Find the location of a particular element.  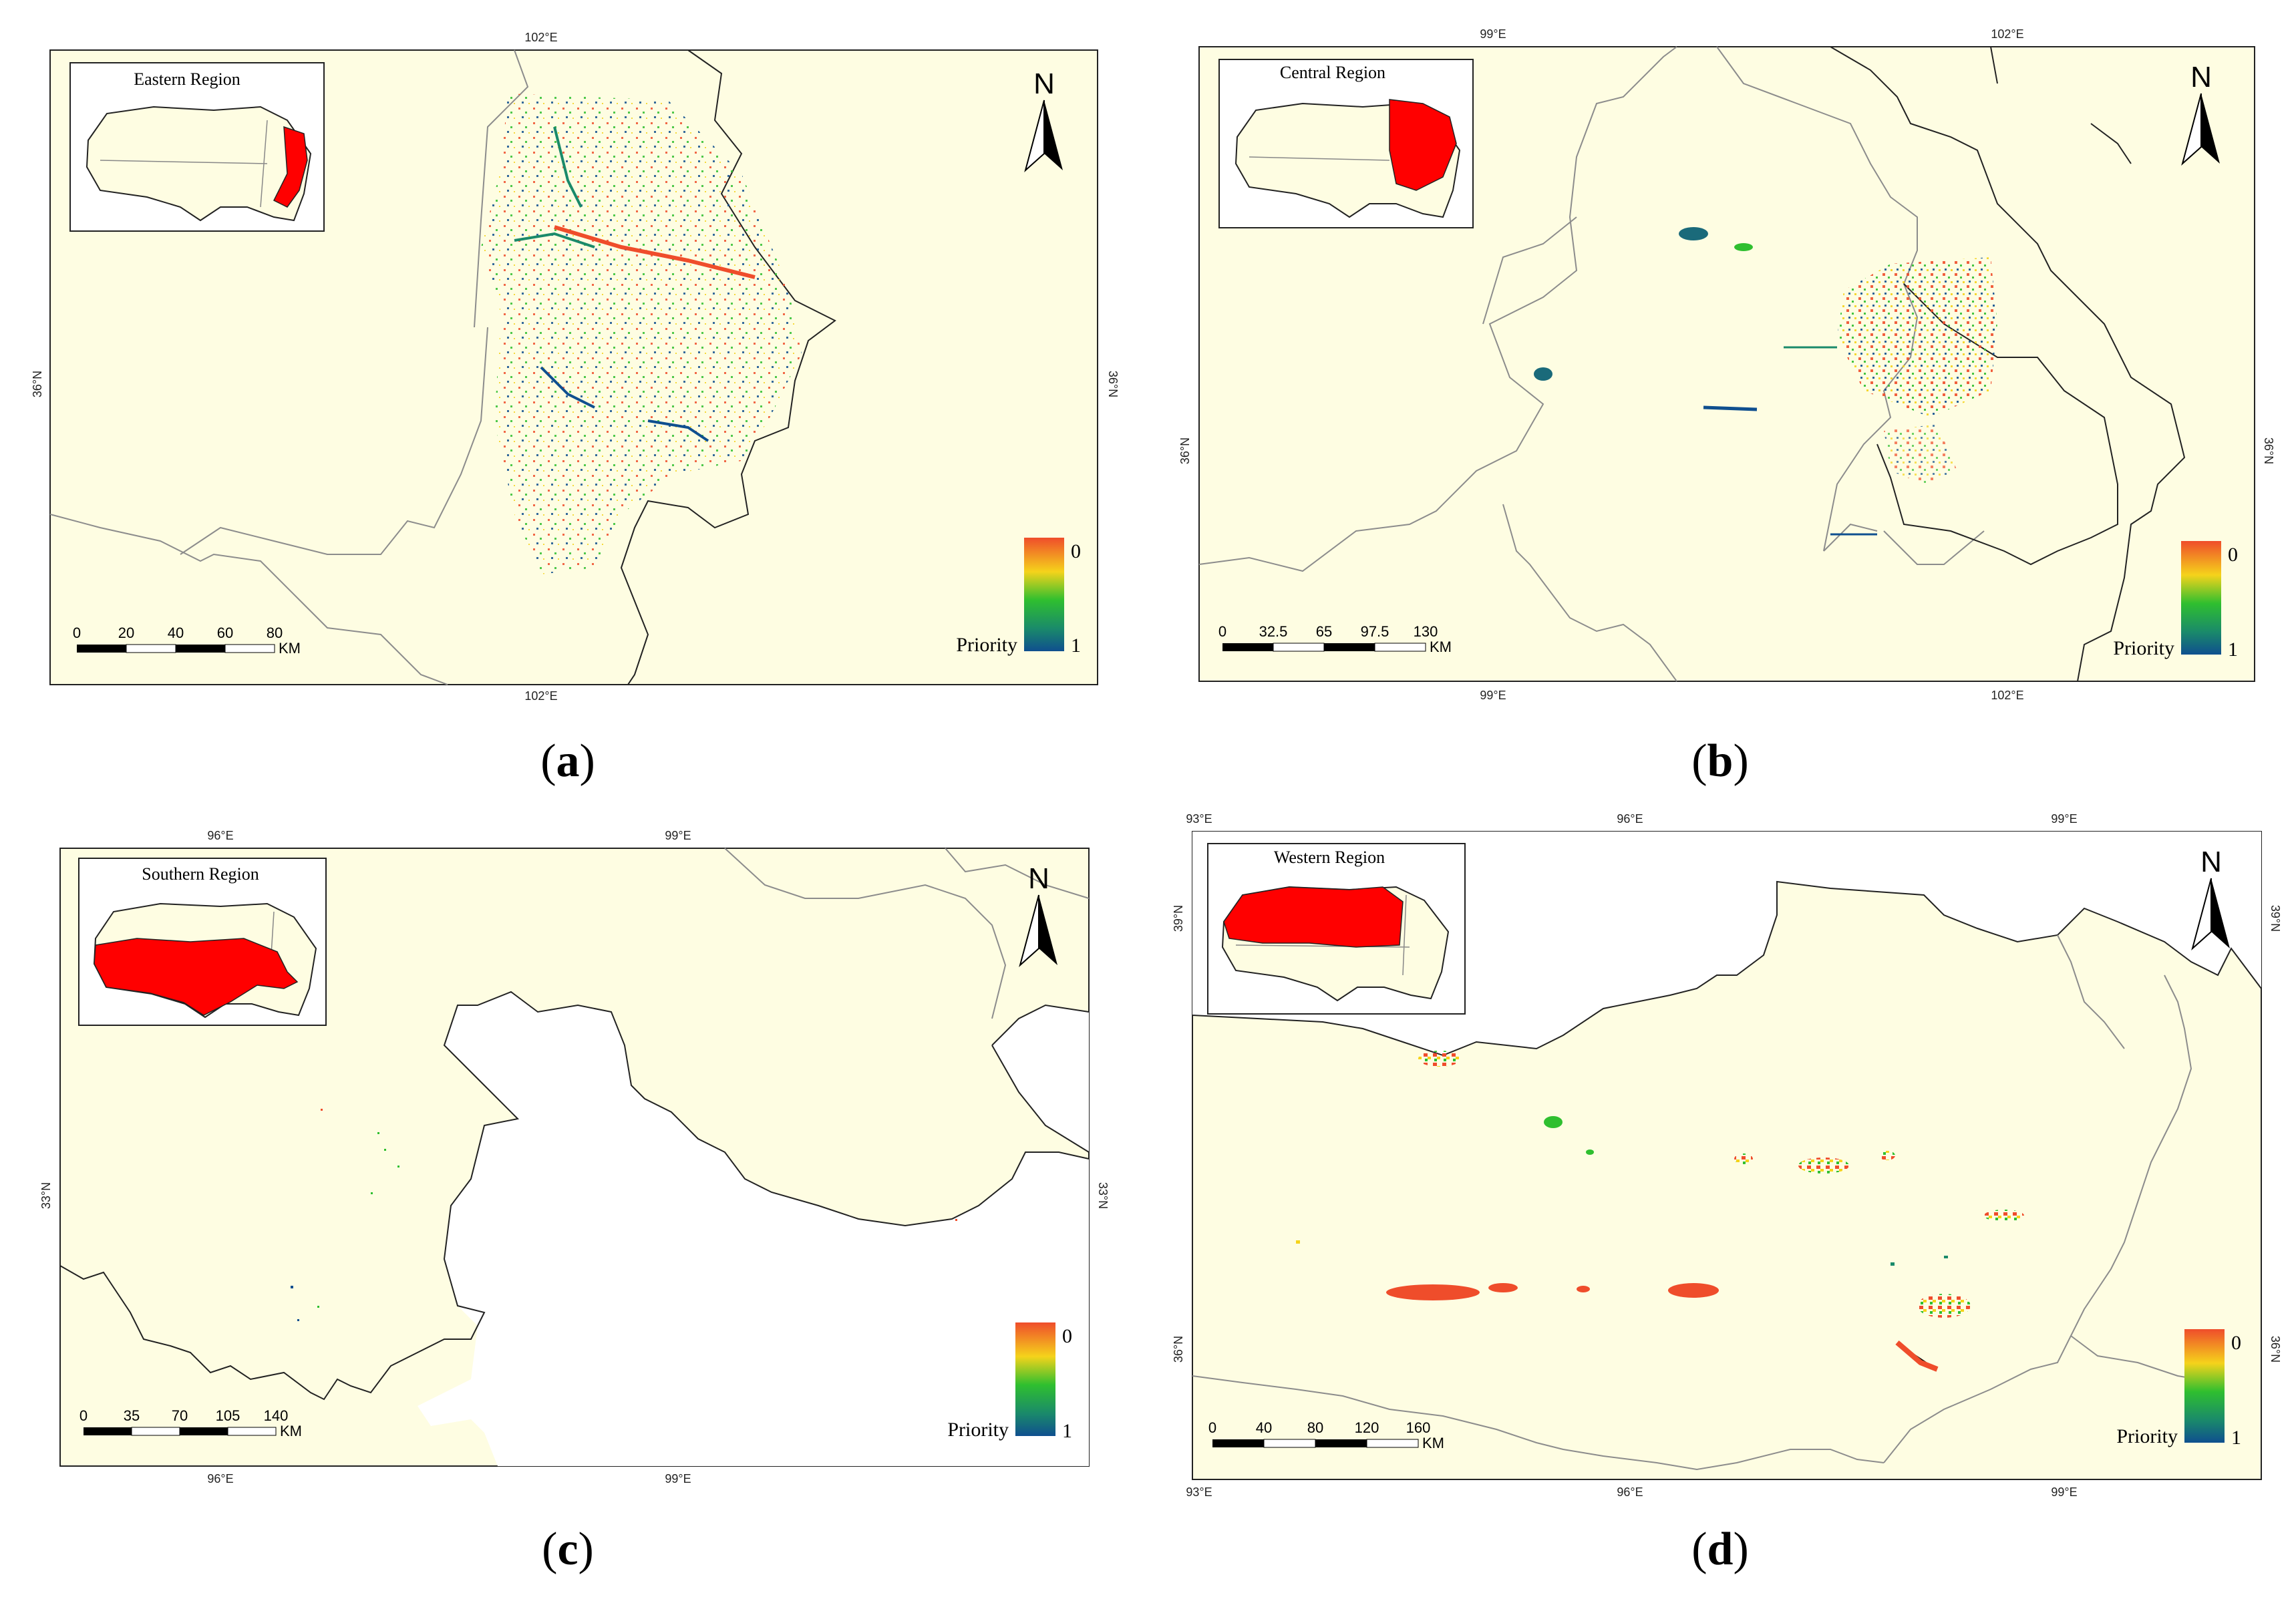

scale-bar: 0 20 40 60 80 KM is located at coordinates (187, 641).